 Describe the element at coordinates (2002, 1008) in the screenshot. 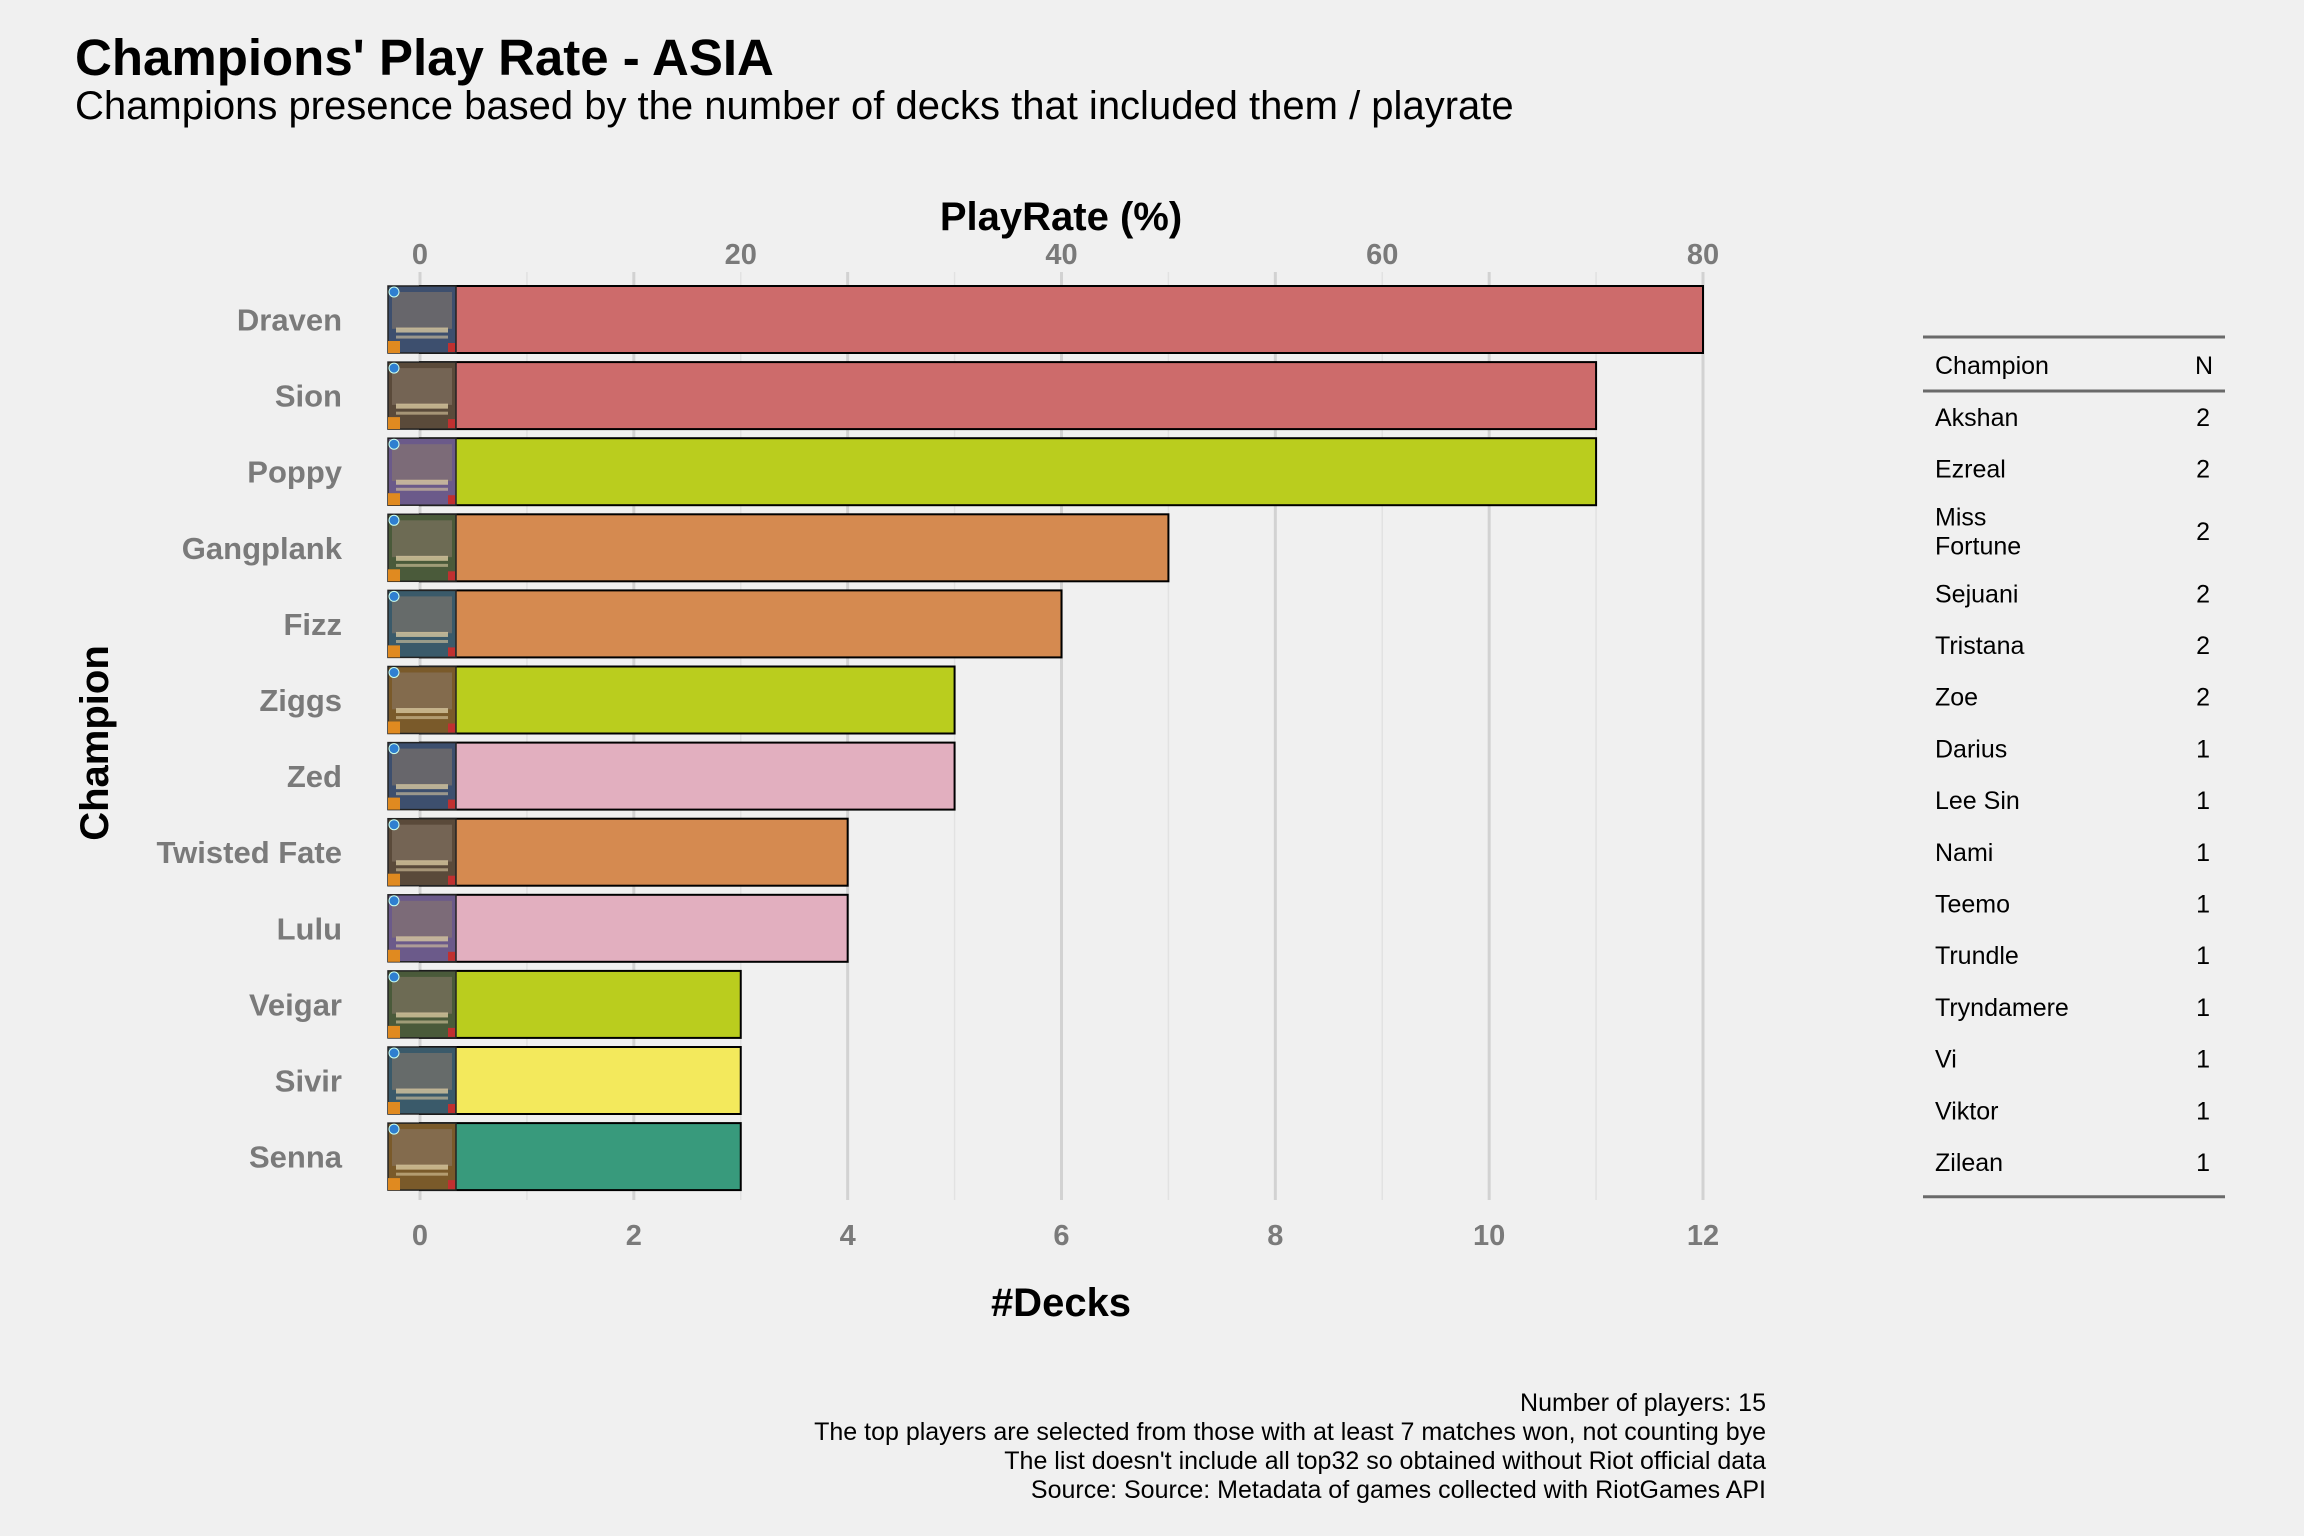

I see `table-cell-champion: Tryndamere` at that location.